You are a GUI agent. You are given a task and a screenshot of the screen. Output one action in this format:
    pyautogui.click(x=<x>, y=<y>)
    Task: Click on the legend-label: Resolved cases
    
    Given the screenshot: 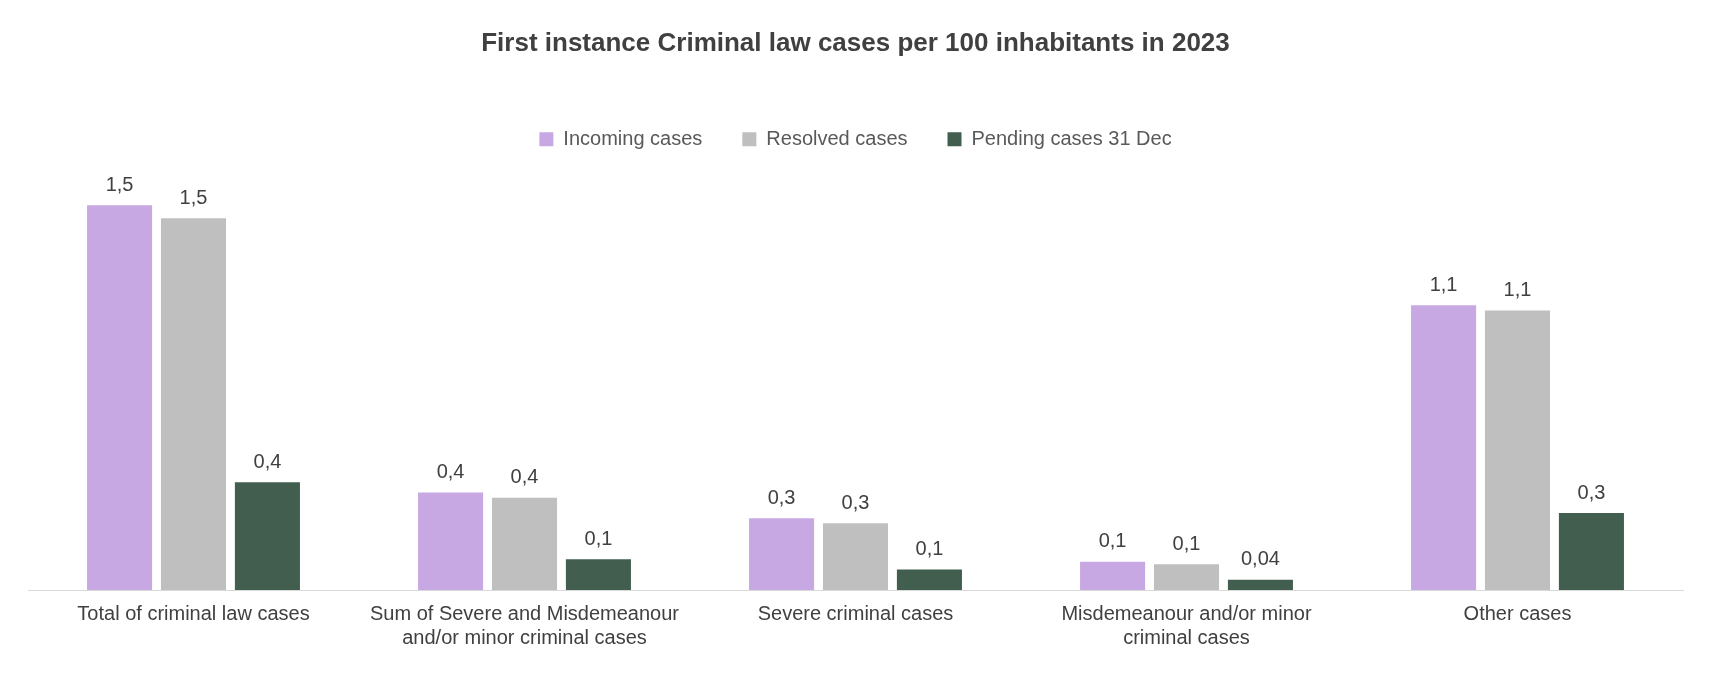 What is the action you would take?
    pyautogui.click(x=837, y=137)
    